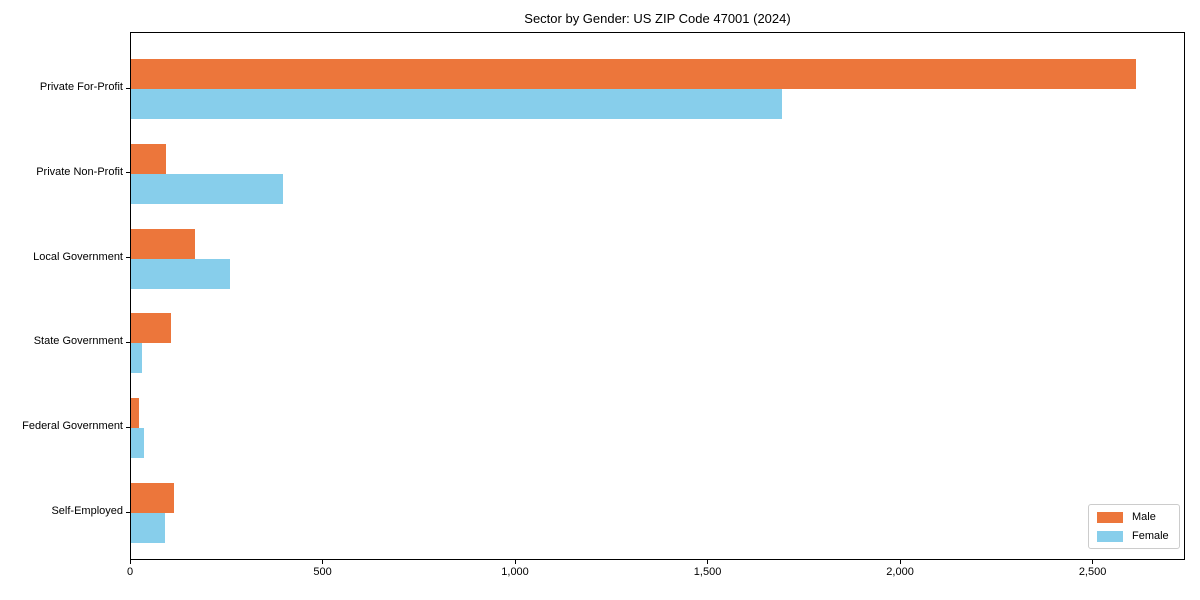  What do you see at coordinates (130, 572) in the screenshot?
I see `x-axis-tick-label: 0` at bounding box center [130, 572].